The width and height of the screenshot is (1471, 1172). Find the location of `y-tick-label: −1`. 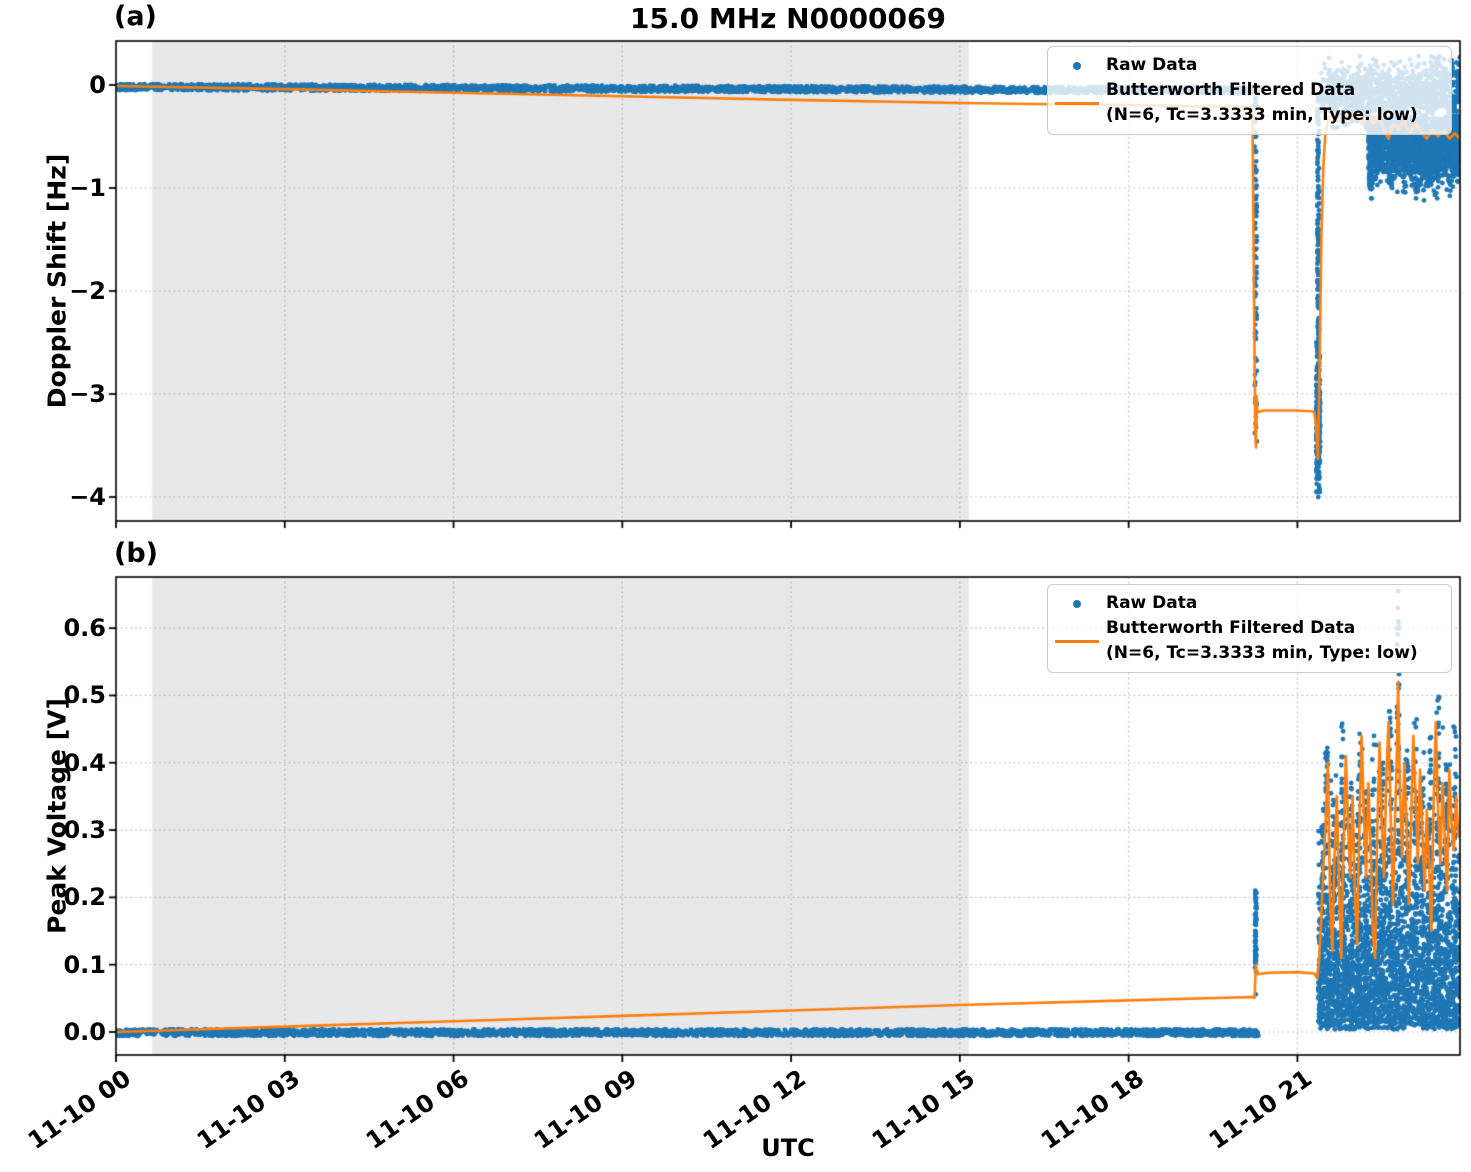

y-tick-label: −1 is located at coordinates (87, 187).